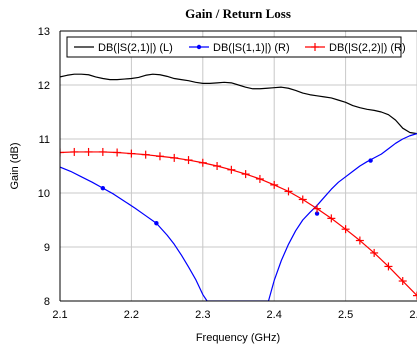 This screenshot has width=417, height=351. What do you see at coordinates (345, 315) in the screenshot?
I see `x-tick-label: 2.5` at bounding box center [345, 315].